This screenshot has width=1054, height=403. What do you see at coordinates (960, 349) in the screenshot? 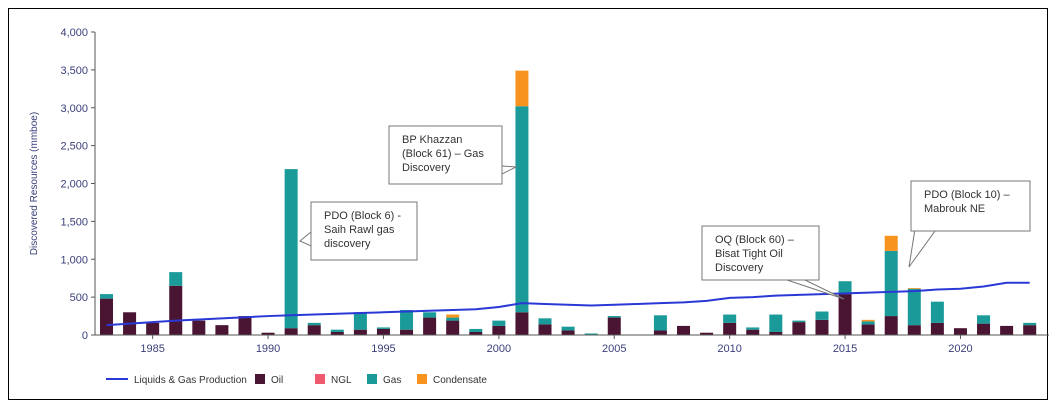
I see `x-tick-label: 2020` at bounding box center [960, 349].